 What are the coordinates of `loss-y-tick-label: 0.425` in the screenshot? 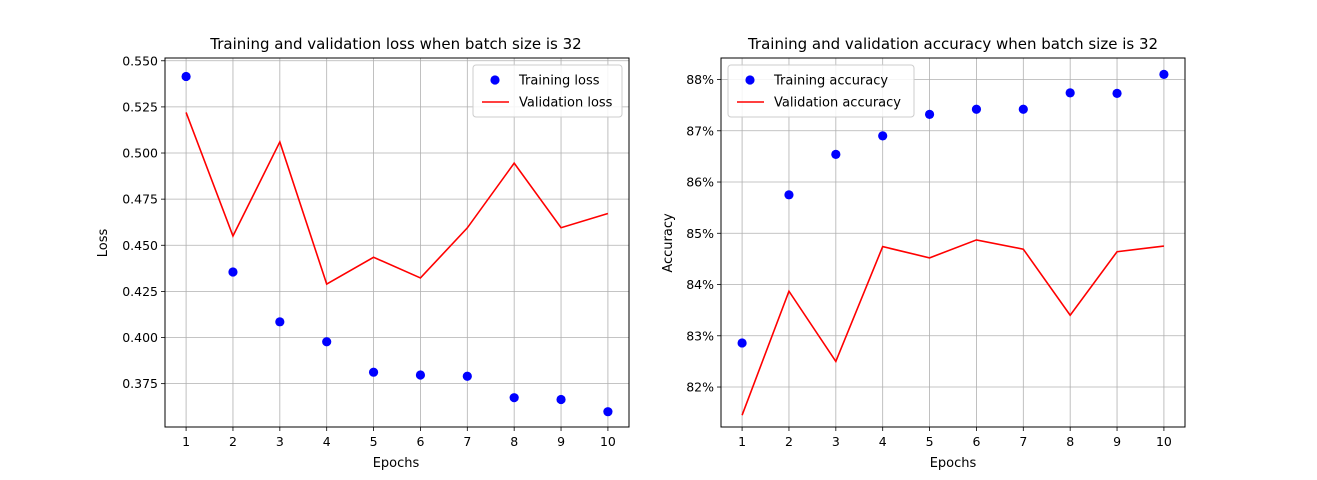 It's located at (140, 291).